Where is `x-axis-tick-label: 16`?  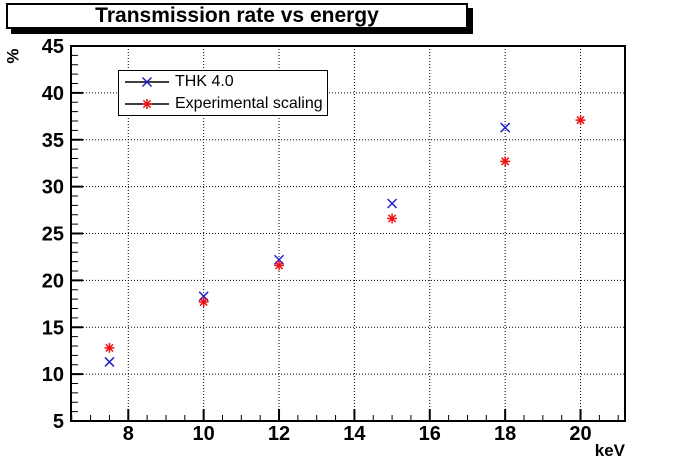
x-axis-tick-label: 16 is located at coordinates (430, 434).